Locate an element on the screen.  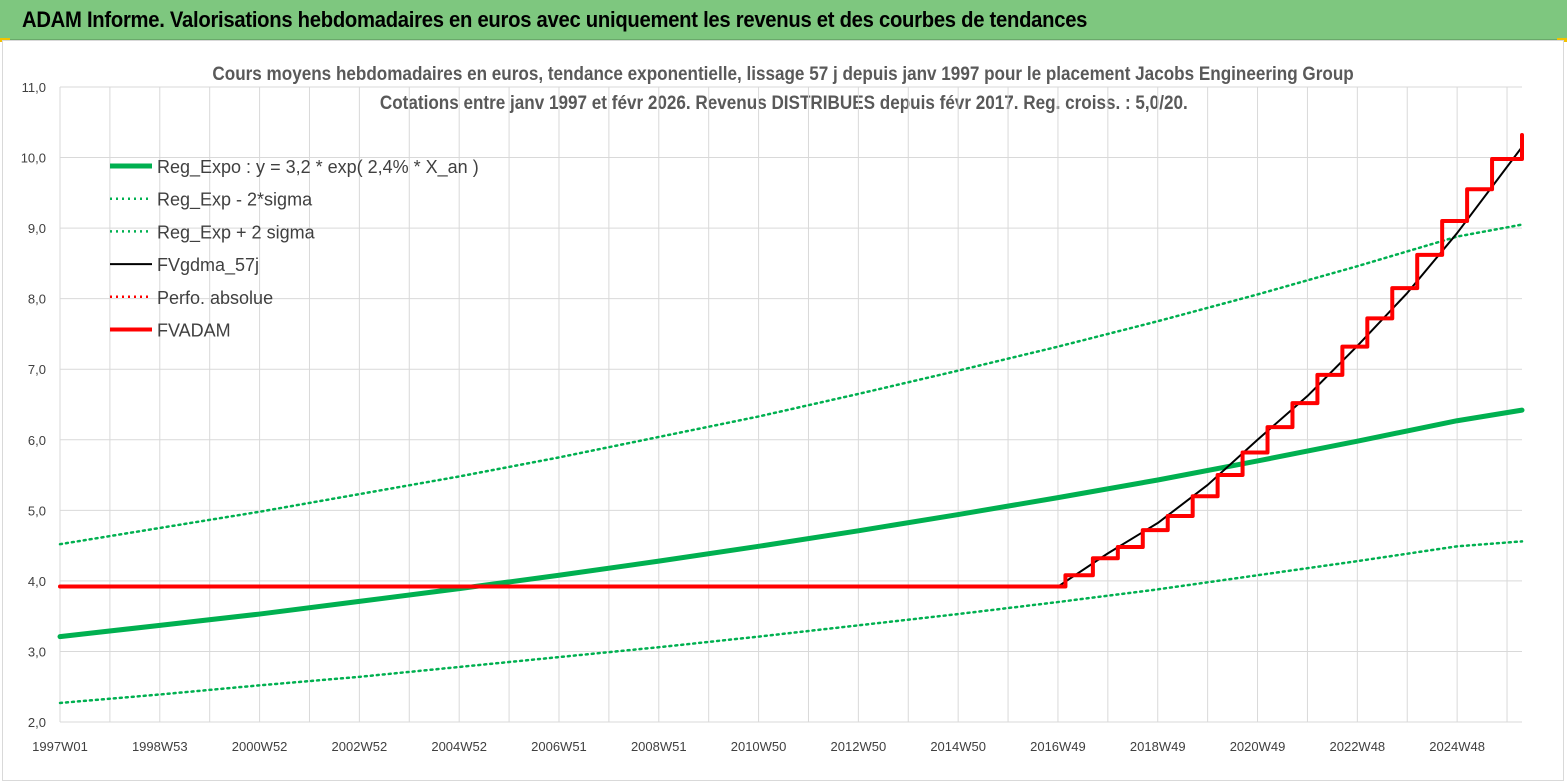
x-tick-label: 2018W49 is located at coordinates (1158, 746).